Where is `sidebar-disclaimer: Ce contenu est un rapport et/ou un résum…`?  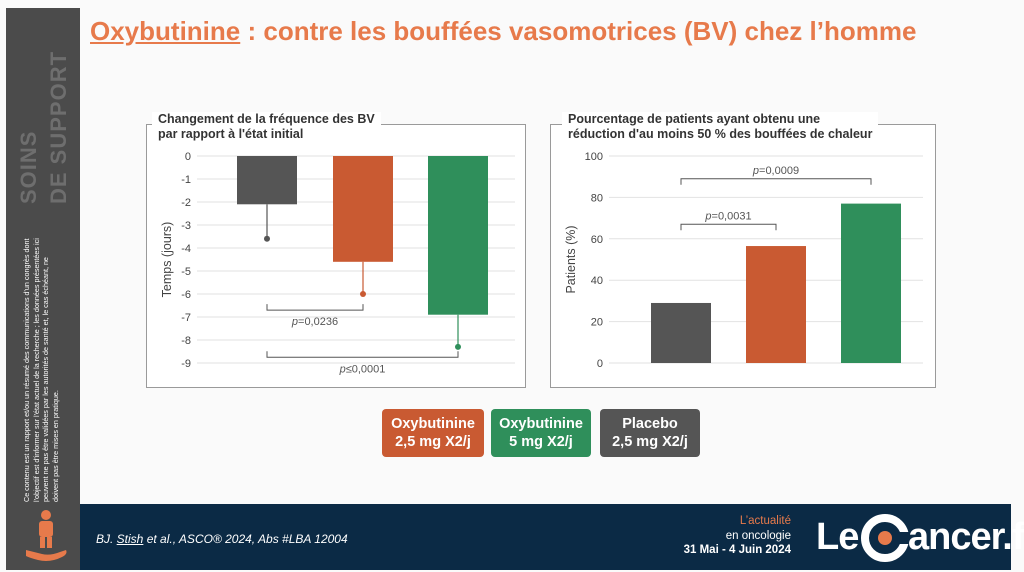 sidebar-disclaimer: Ce contenu est un rapport et/ou un résum… is located at coordinates (41, 370).